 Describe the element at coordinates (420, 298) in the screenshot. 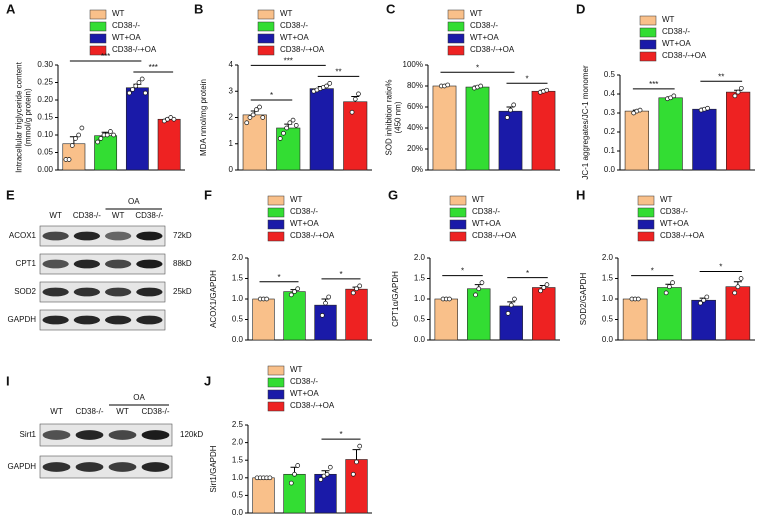

I see `y-tick-label: 1.0` at that location.